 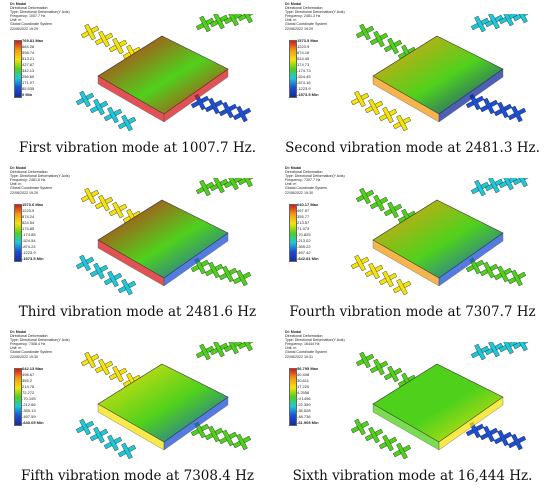 I want to click on legend-value: 598.74, so click(x=28, y=52).